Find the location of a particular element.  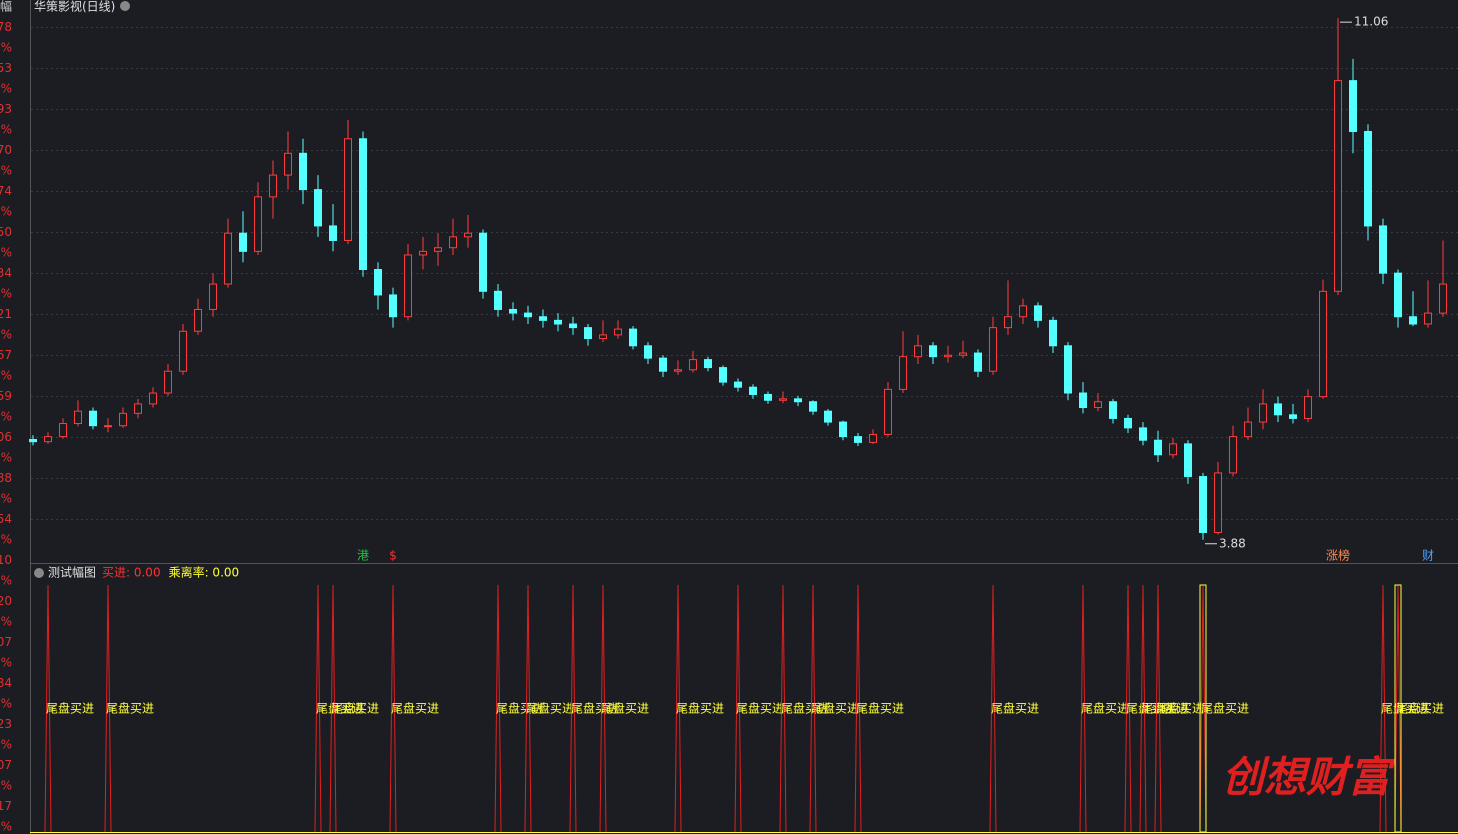

watermark: 创想财富 is located at coordinates (1309, 777).